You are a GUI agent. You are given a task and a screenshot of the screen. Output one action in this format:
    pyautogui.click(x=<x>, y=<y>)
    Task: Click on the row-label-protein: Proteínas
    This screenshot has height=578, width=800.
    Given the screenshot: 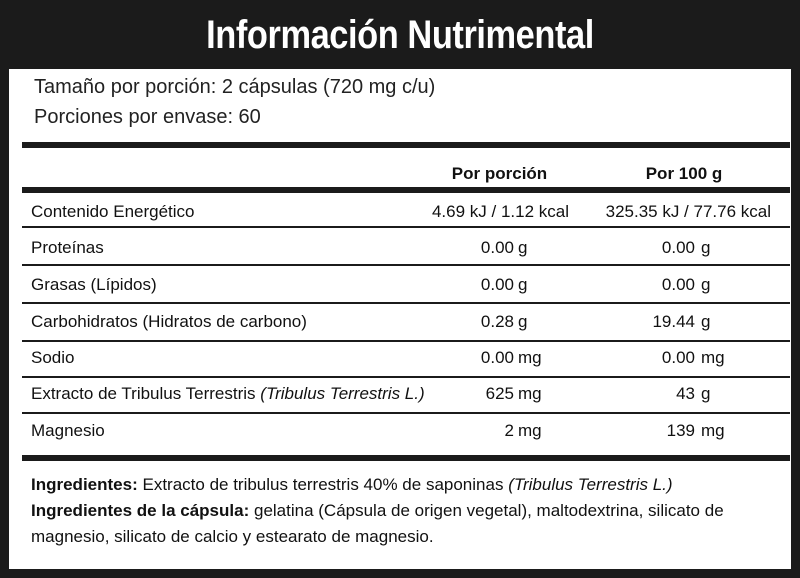 What is the action you would take?
    pyautogui.click(x=67, y=247)
    